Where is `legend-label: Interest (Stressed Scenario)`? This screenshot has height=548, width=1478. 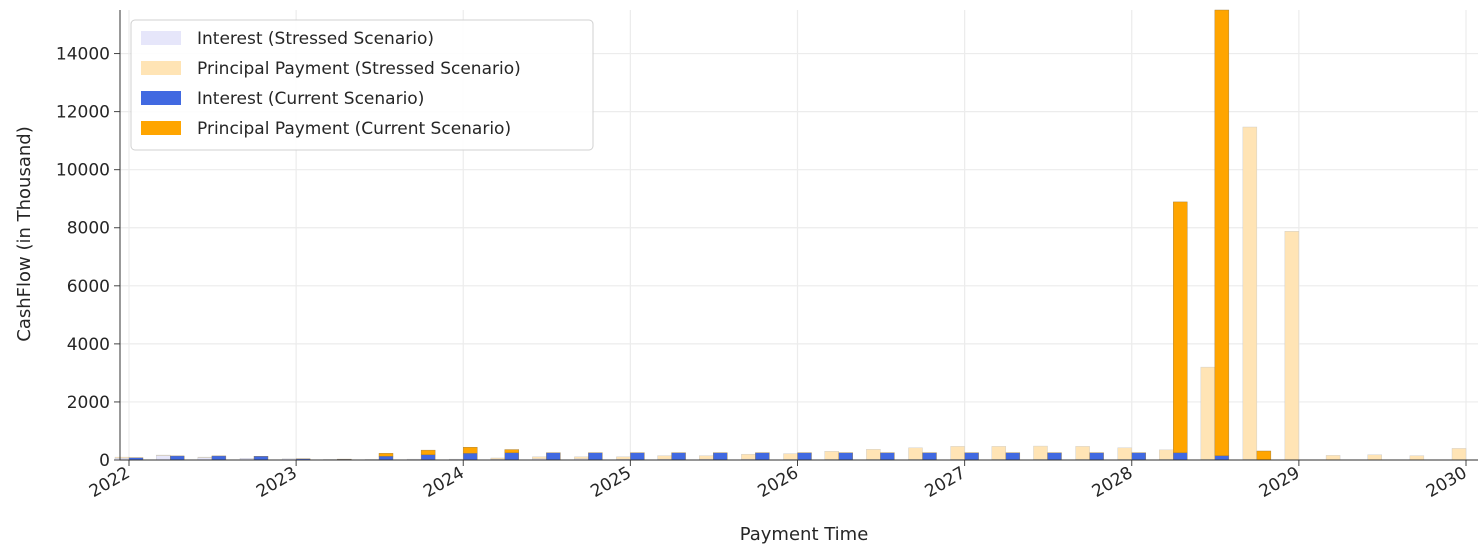 legend-label: Interest (Stressed Scenario) is located at coordinates (315, 39).